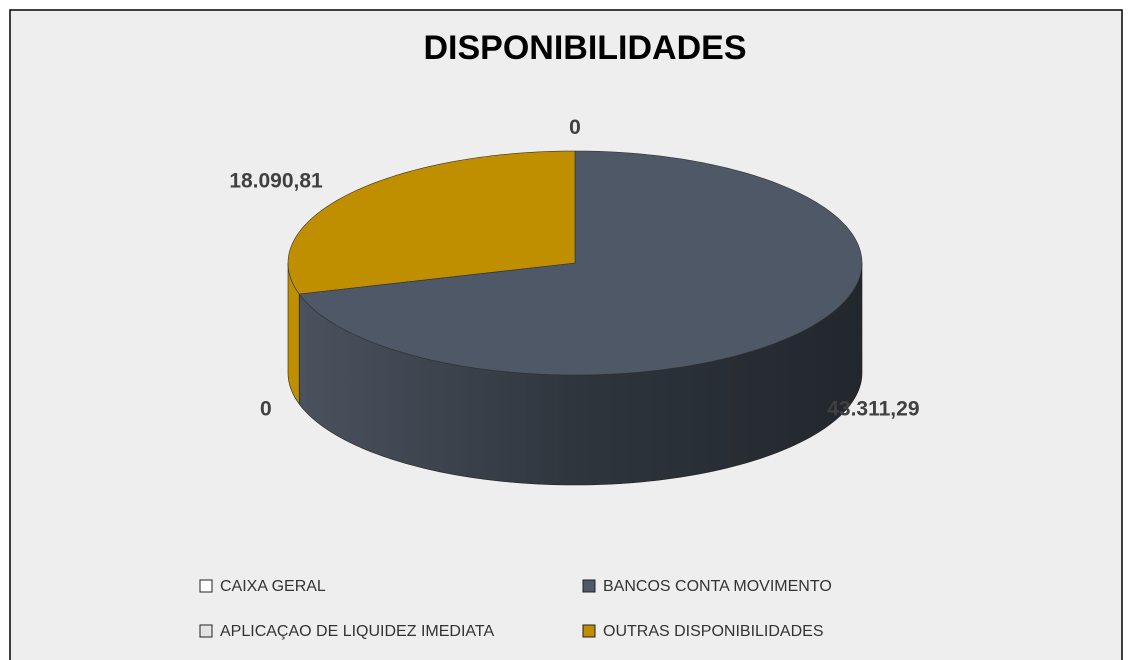 The width and height of the screenshot is (1132, 660). Describe the element at coordinates (273, 586) in the screenshot. I see `legend-label: CAIXA GERAL` at that location.